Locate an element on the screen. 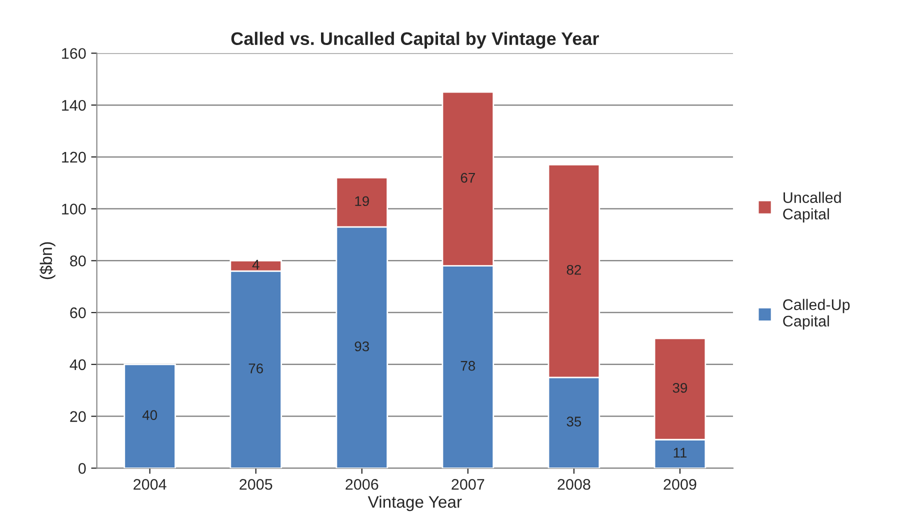  y-tick-label: 140 is located at coordinates (74, 105).